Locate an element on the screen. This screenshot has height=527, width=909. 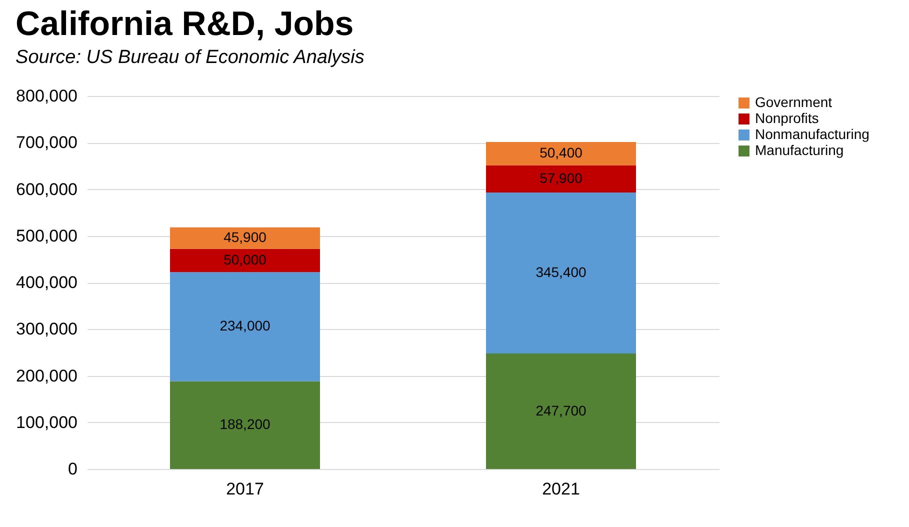
data-label: 234,000 is located at coordinates (245, 326).